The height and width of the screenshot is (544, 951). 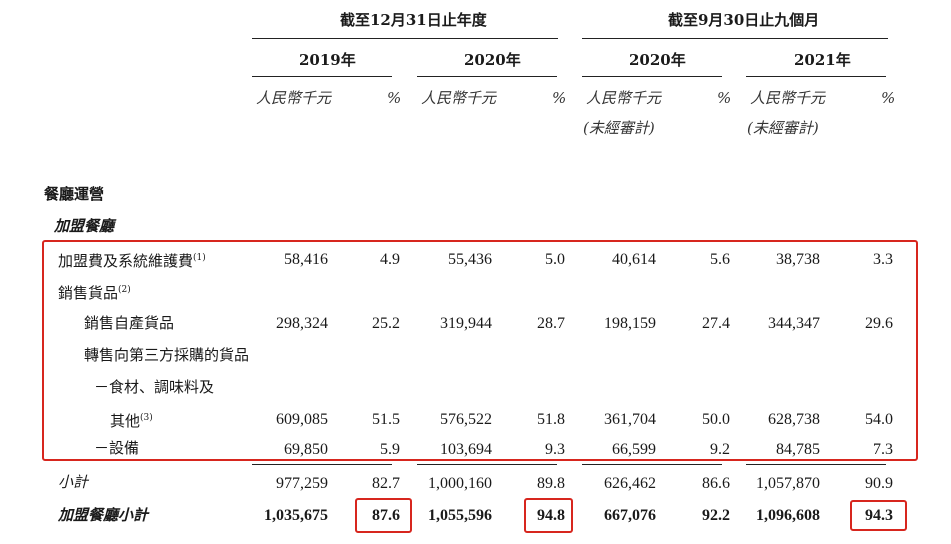 What do you see at coordinates (296, 515) in the screenshot?
I see `cell-value: 1,035,675` at bounding box center [296, 515].